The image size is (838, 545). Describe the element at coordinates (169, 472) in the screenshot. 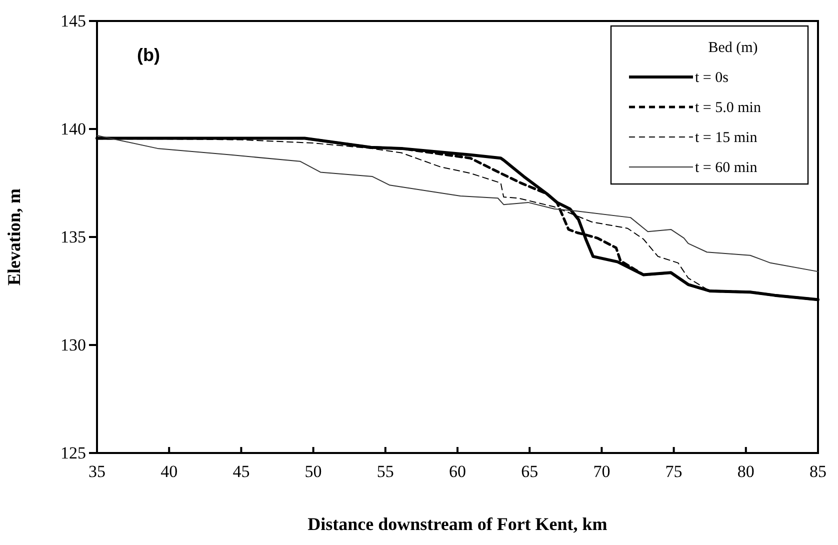

I see `x-tick-label: 40` at that location.